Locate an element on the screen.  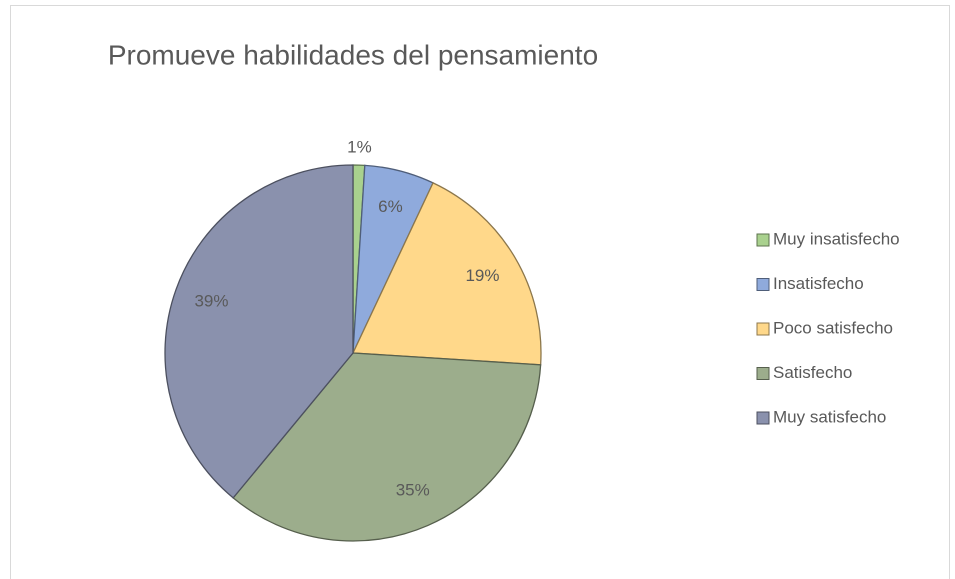
legend-label: Poco satisfecho is located at coordinates (833, 327).